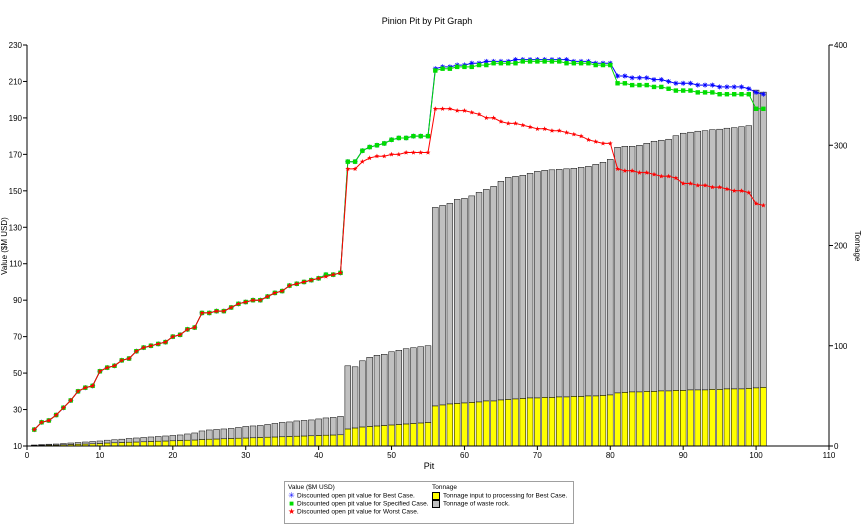 The image size is (868, 530). What do you see at coordinates (16, 227) in the screenshot?
I see `left-tick-label: 130` at bounding box center [16, 227].